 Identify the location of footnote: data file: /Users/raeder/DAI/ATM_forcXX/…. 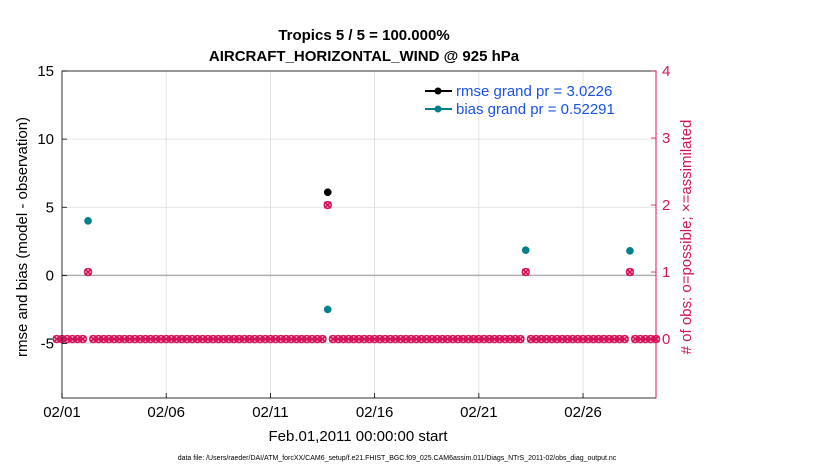
(397, 458).